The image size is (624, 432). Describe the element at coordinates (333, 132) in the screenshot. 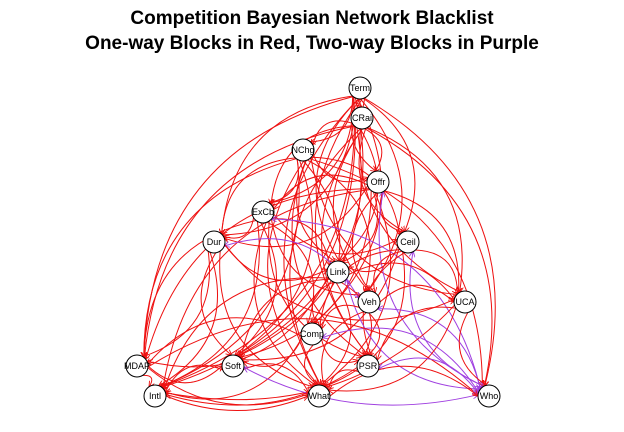

I see `edge-crai-nchg` at that location.